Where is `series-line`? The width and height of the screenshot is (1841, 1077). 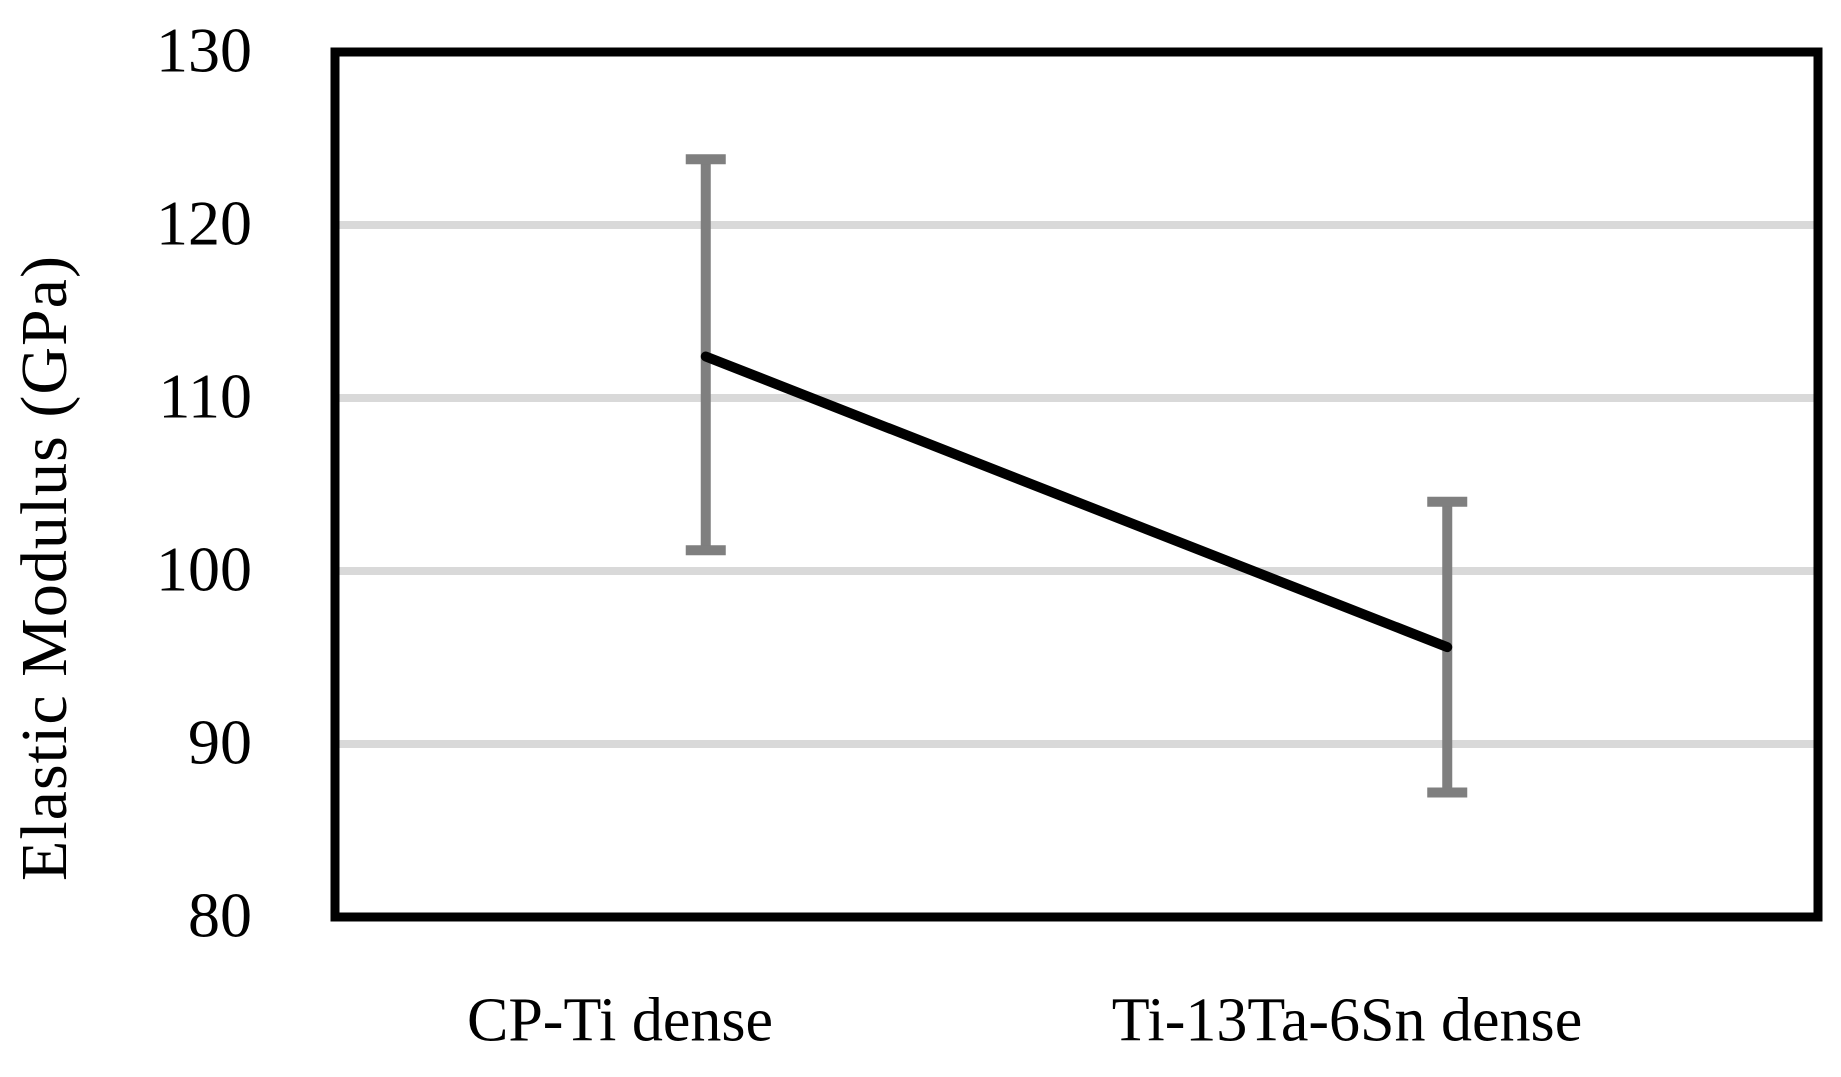 series-line is located at coordinates (1076, 502).